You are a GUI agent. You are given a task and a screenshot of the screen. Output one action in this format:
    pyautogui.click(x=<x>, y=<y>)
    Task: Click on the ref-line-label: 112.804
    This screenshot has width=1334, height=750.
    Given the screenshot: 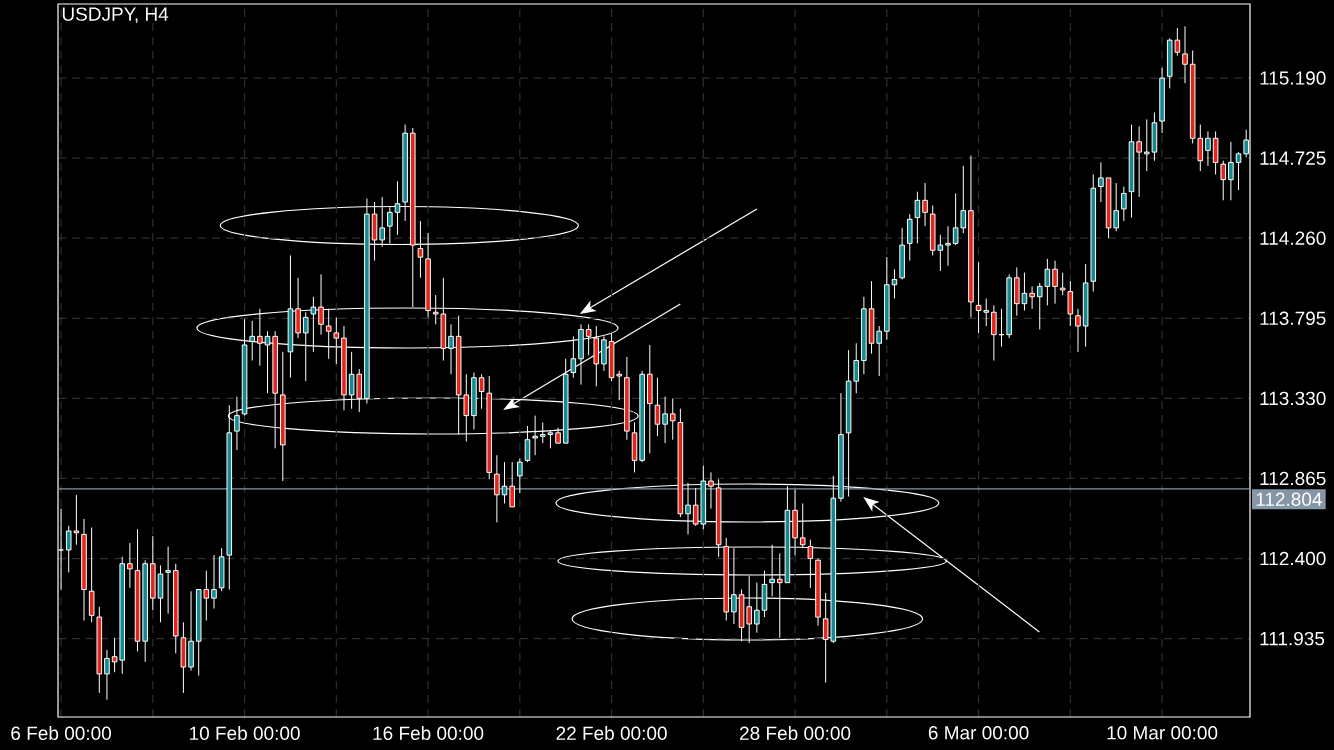 What is the action you would take?
    pyautogui.click(x=1289, y=499)
    